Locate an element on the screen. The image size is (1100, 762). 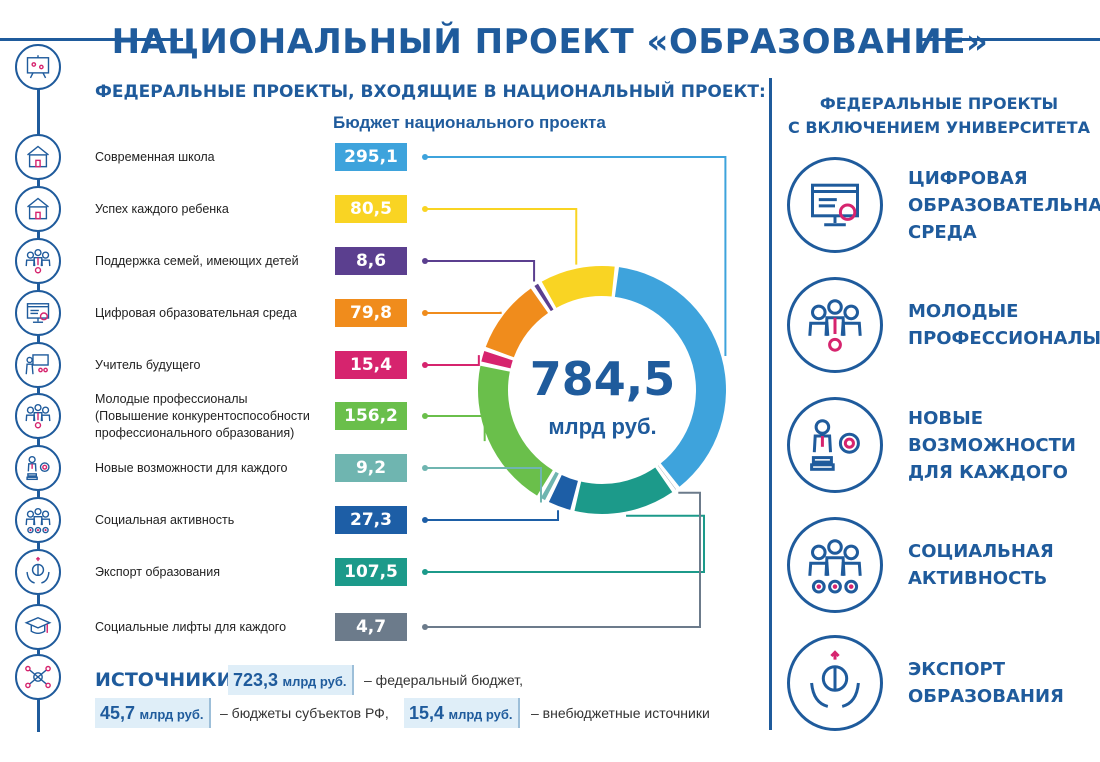
board-icon is located at coordinates (38, 67).